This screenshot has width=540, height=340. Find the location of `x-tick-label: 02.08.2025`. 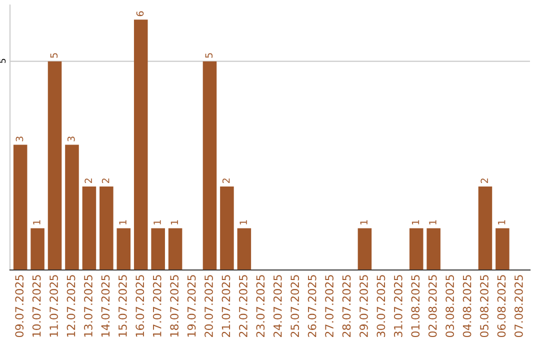

x-tick-label: 02.08.2025 is located at coordinates (432, 306).